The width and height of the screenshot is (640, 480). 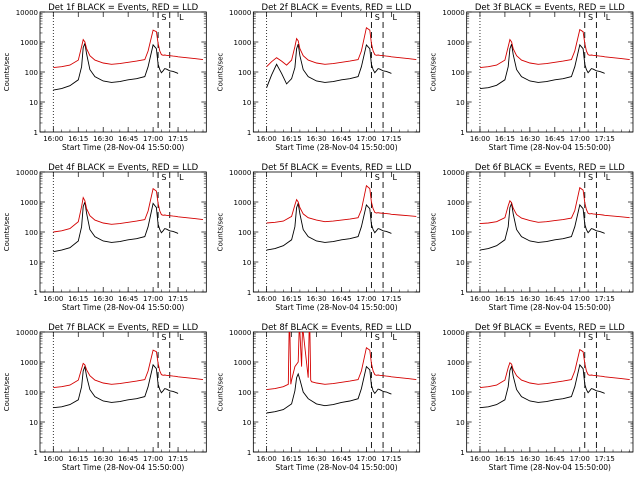 I want to click on panel-title: Det 7f BLACK = Events, RED = LLD, so click(x=123, y=328).